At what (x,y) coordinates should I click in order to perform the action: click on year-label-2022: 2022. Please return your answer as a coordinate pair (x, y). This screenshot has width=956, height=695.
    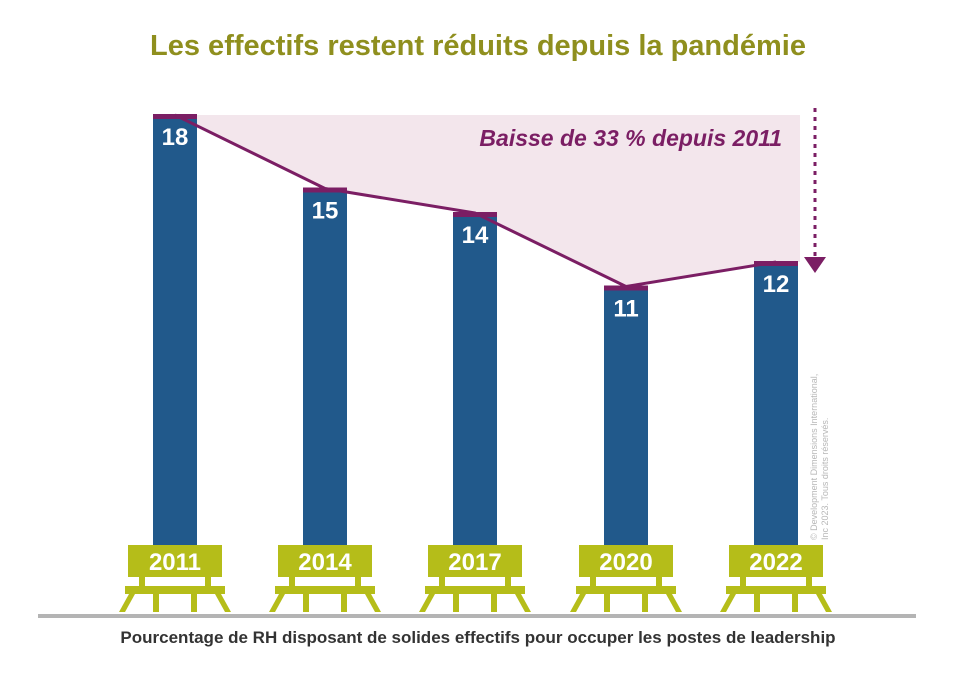
    Looking at the image, I should click on (775, 562).